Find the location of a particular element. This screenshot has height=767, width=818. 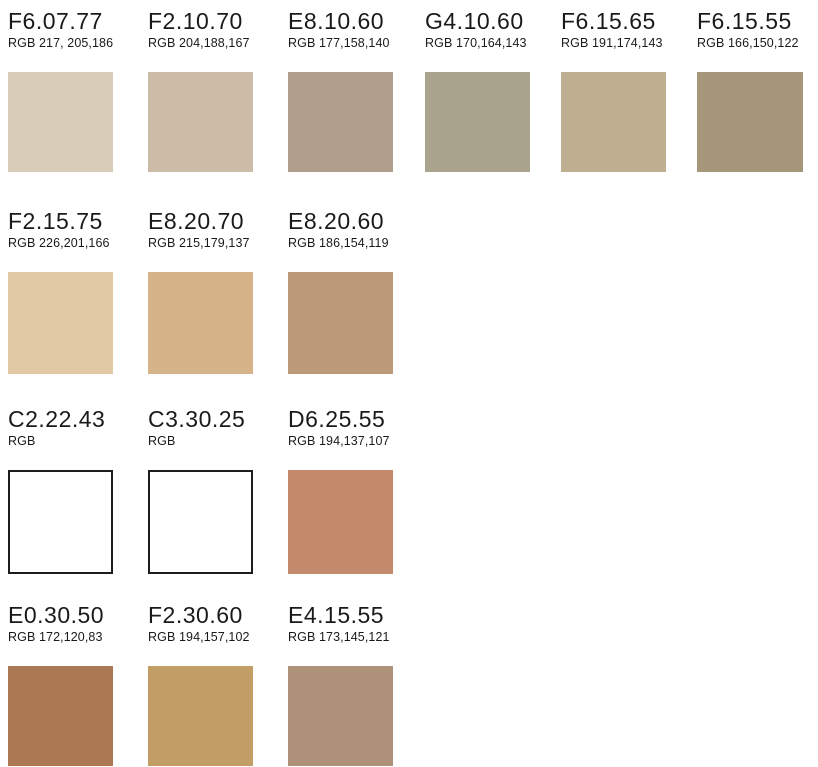

swatch-card: F2.15.75 RGB 226,201,166 is located at coordinates (76, 291).